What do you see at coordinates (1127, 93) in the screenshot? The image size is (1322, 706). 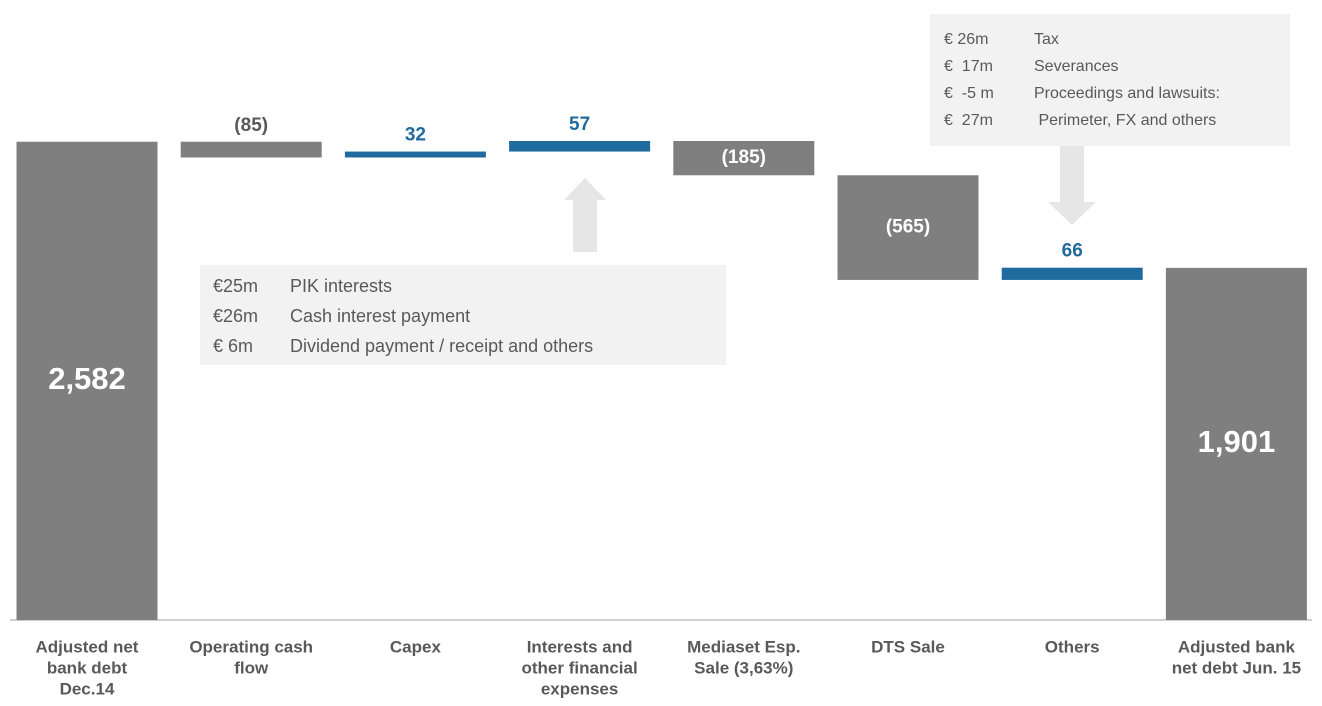 I see `annotation-text: Proceedings and lawsuits:` at bounding box center [1127, 93].